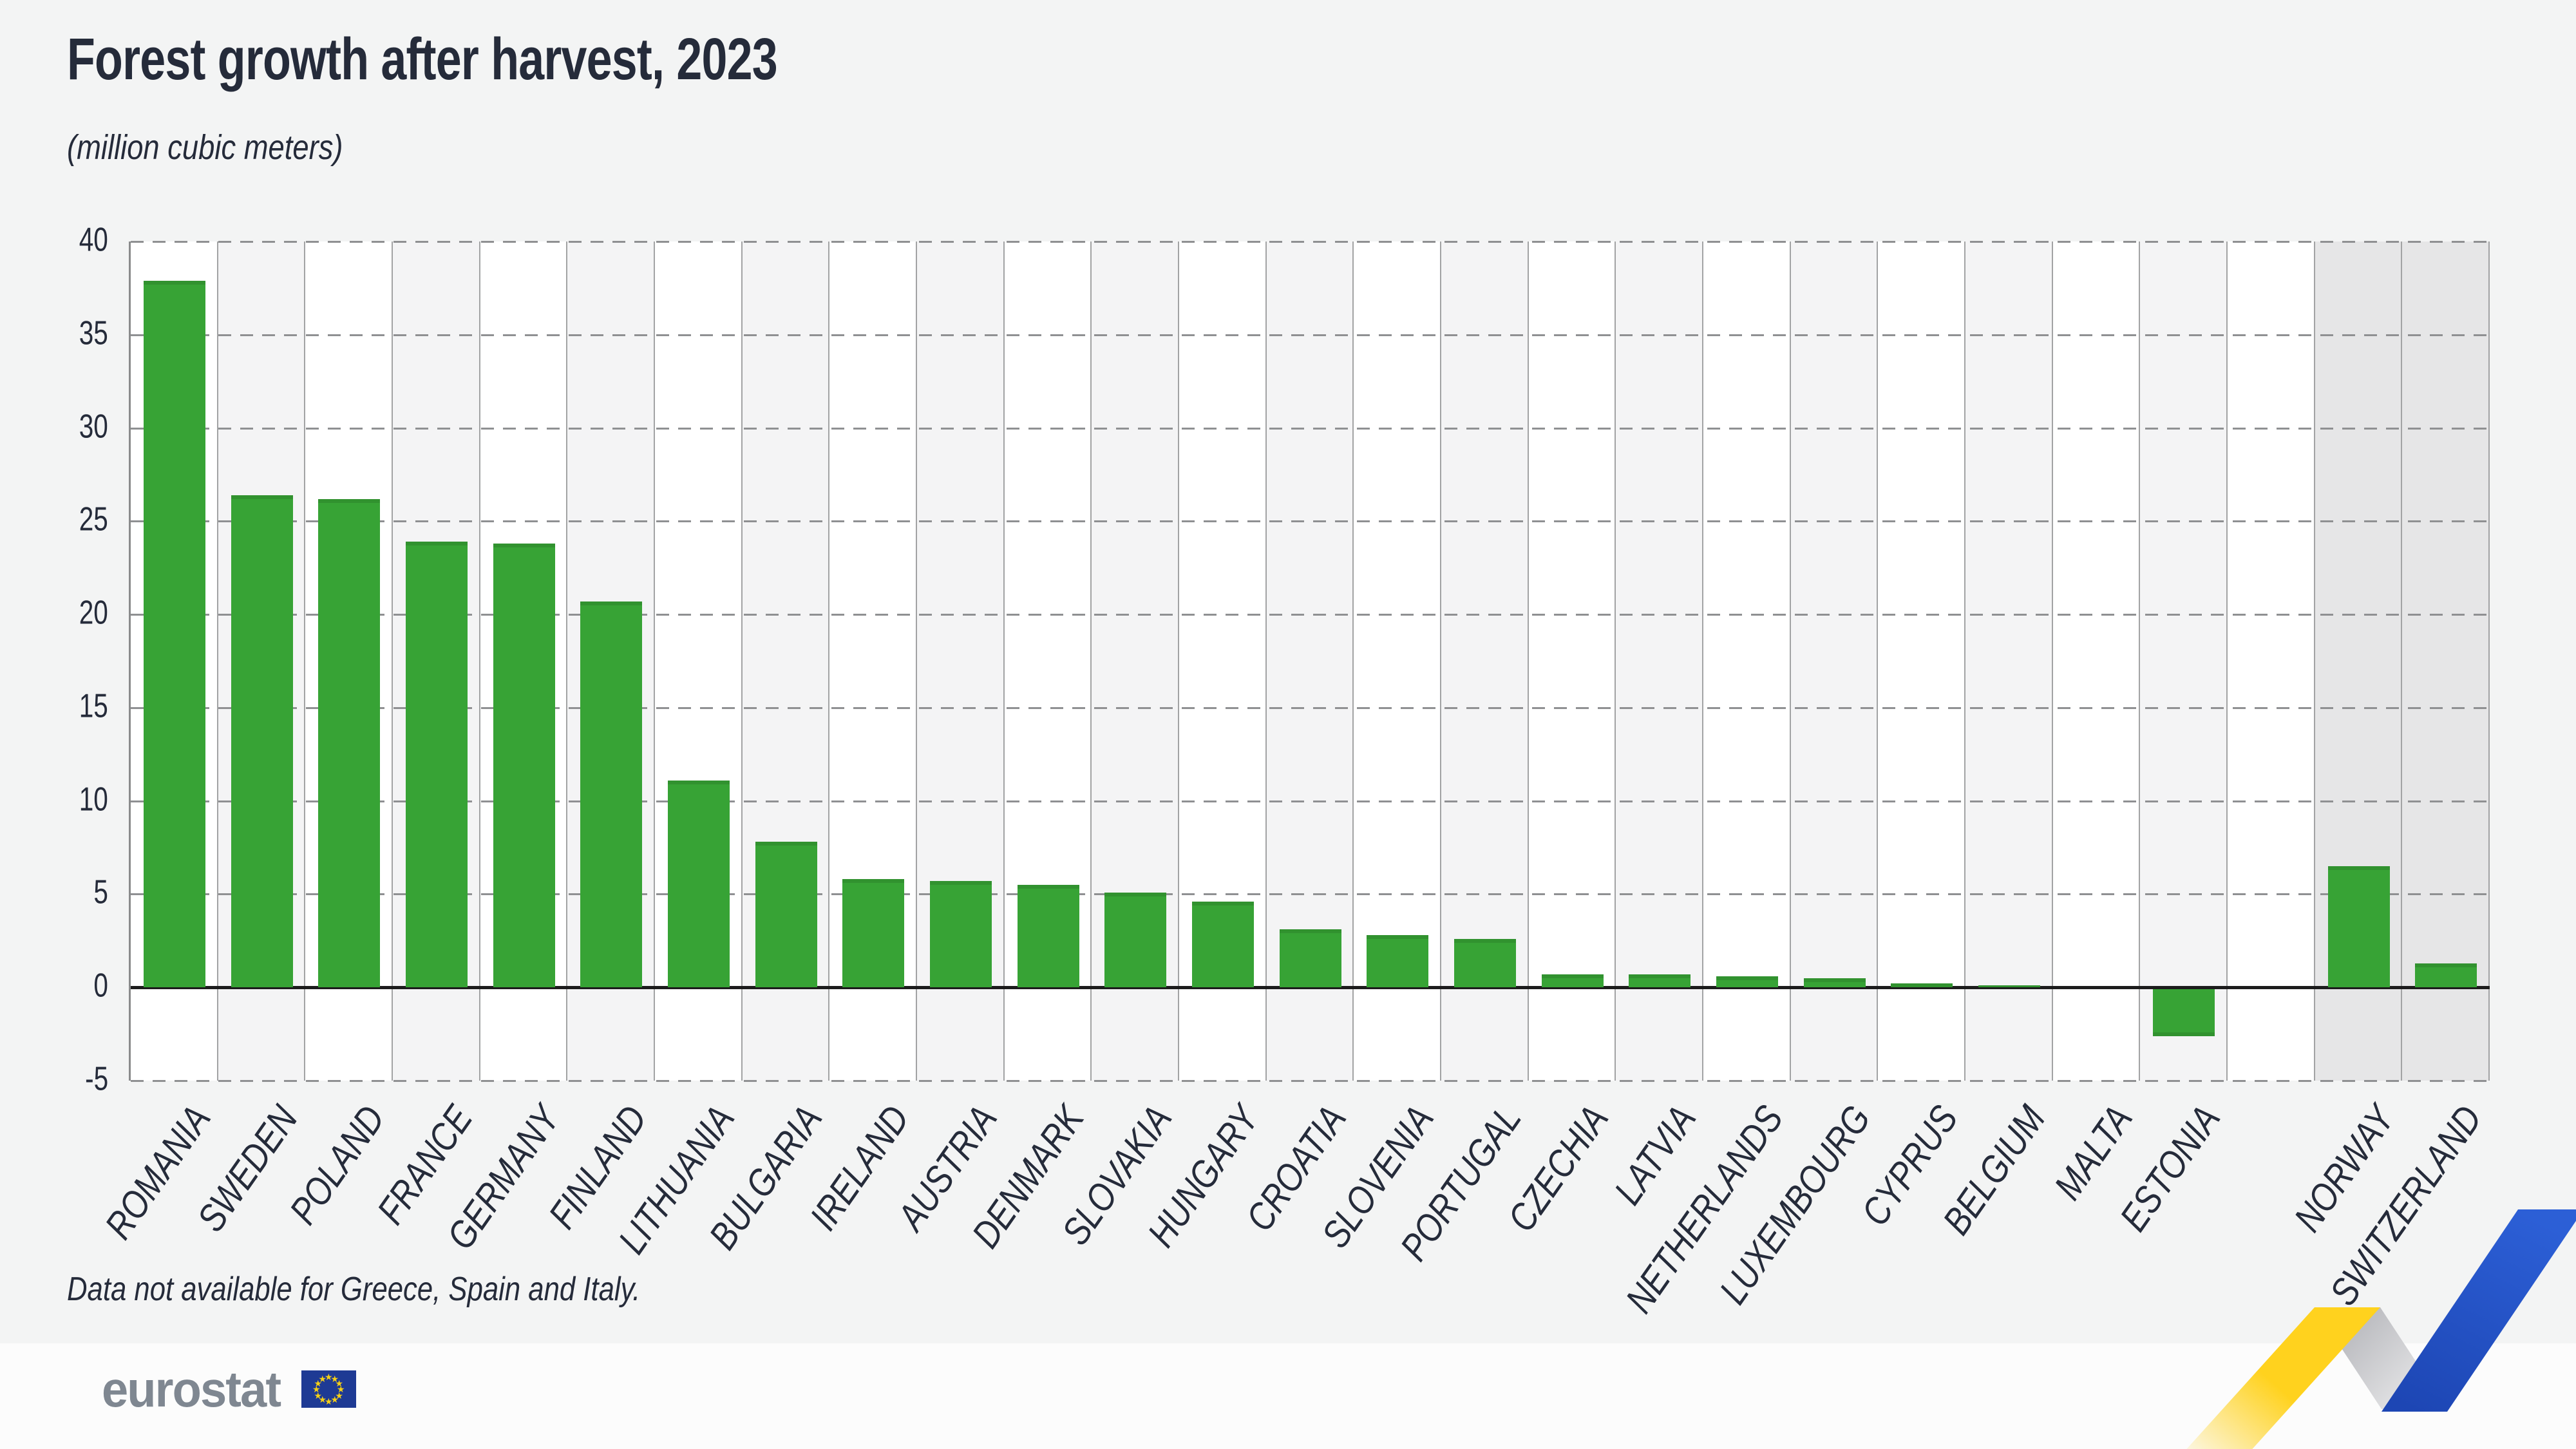 This screenshot has height=1449, width=2576. Describe the element at coordinates (1398, 962) in the screenshot. I see `bar-slovenia` at that location.